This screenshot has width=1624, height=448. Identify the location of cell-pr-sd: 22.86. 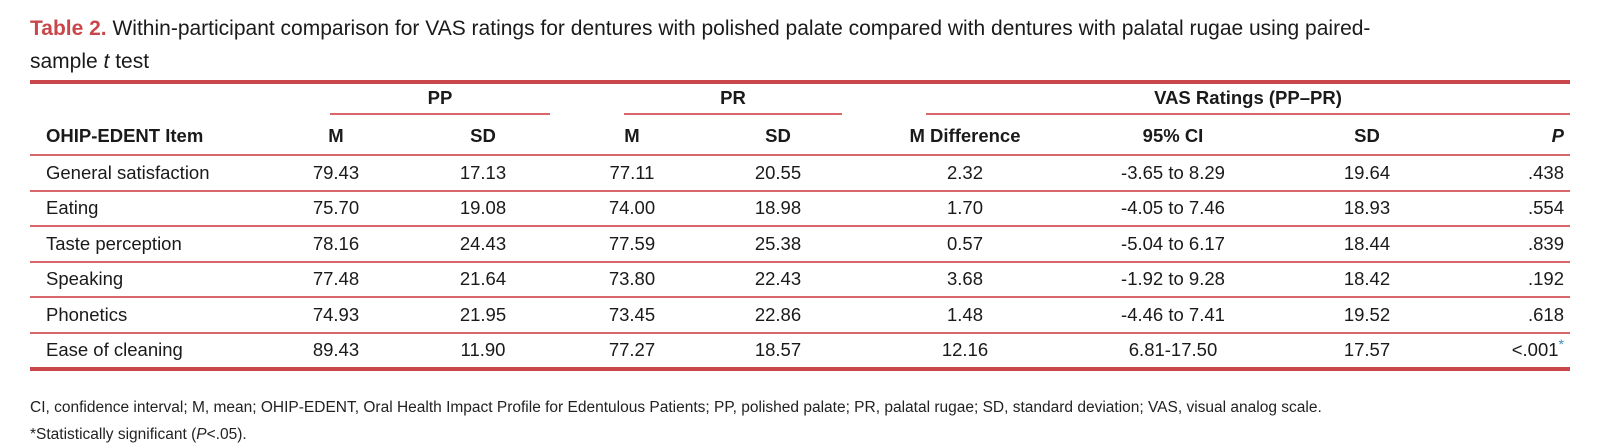
(778, 315).